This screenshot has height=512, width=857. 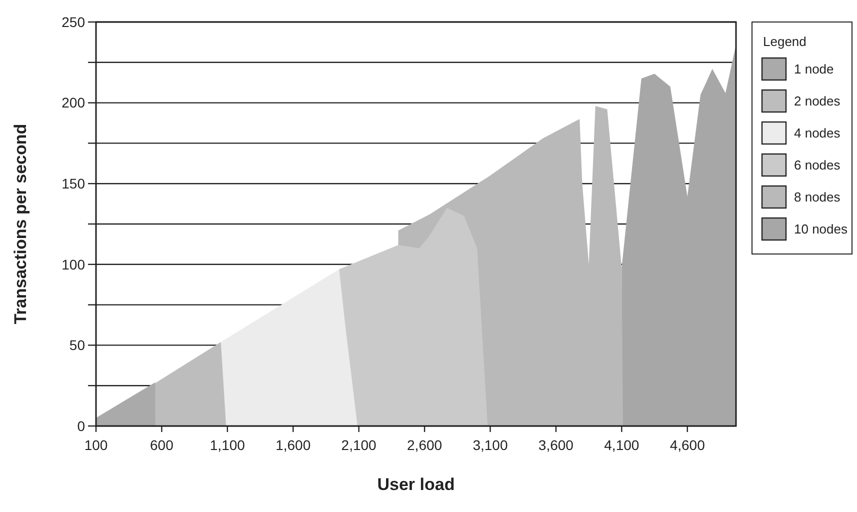 What do you see at coordinates (74, 22) in the screenshot?
I see `y-tick-label: 250` at bounding box center [74, 22].